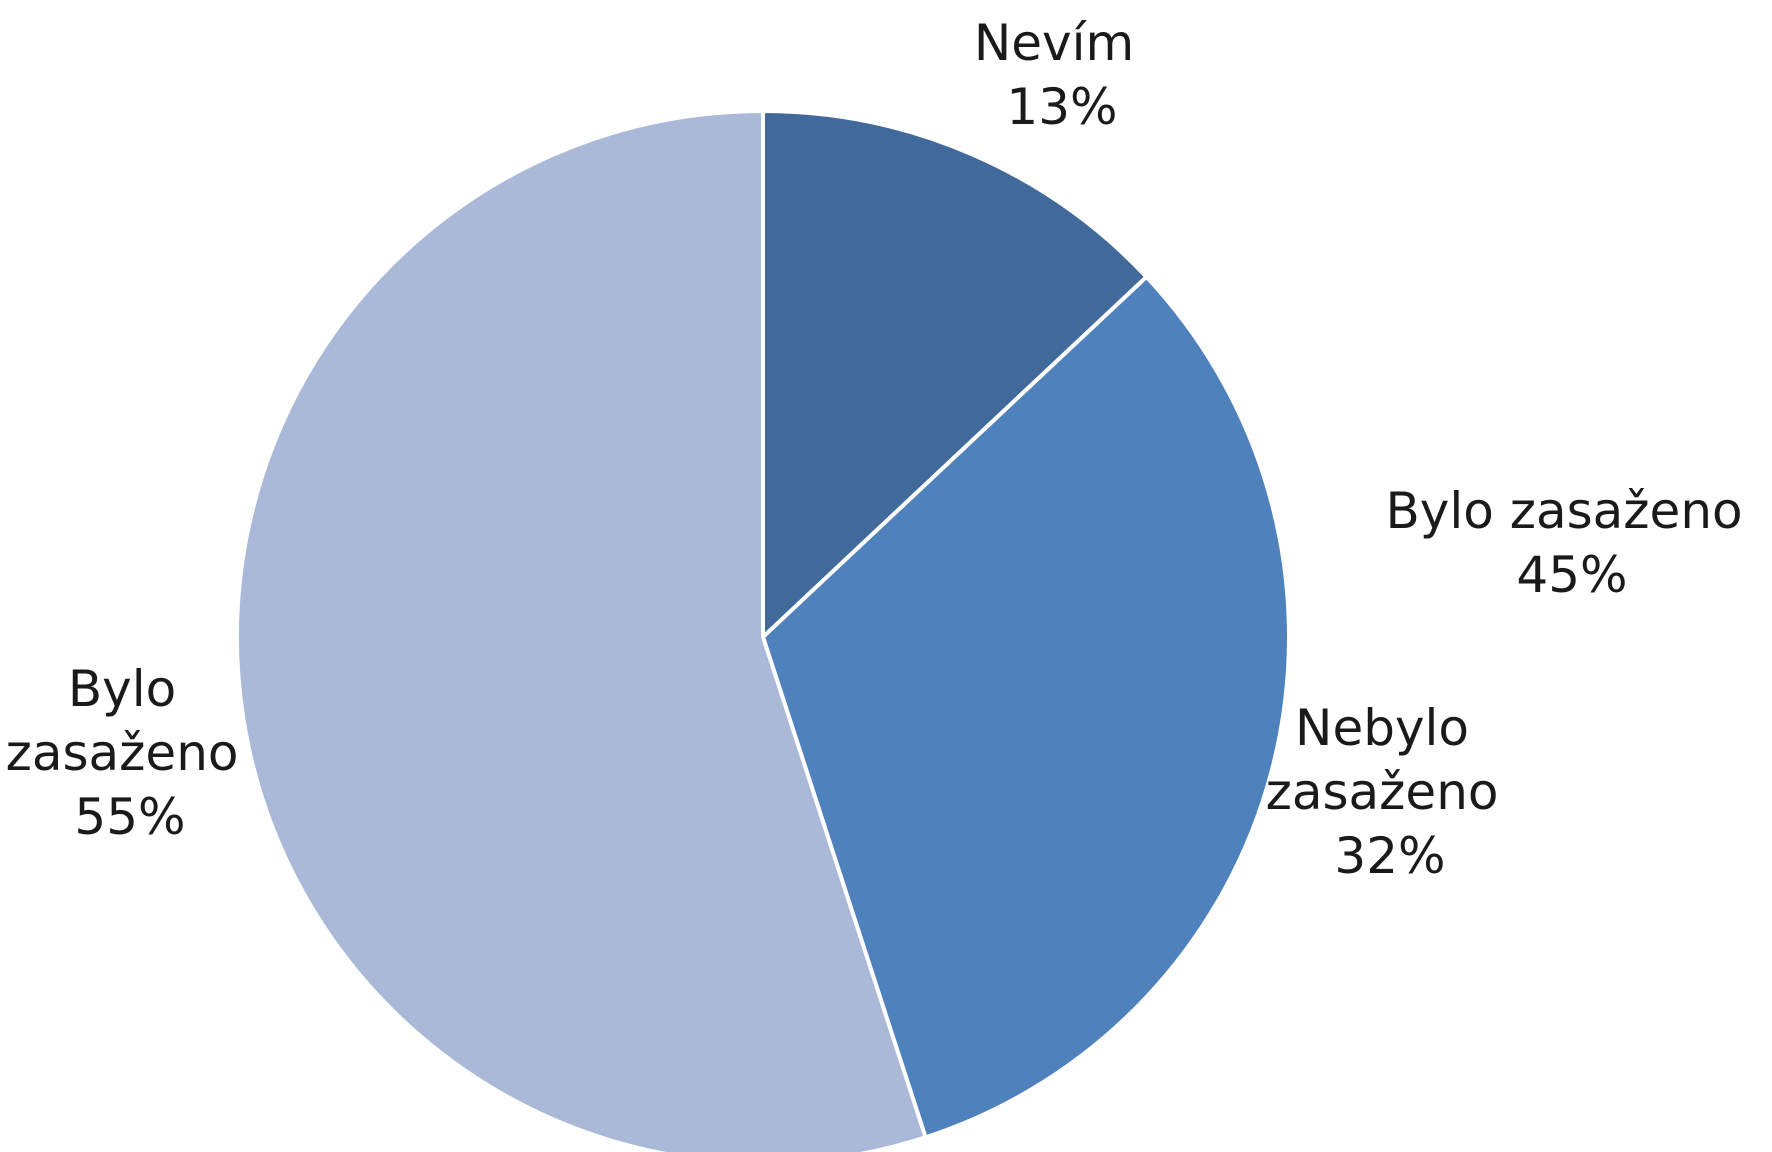  Describe the element at coordinates (1382, 728) in the screenshot. I see `slice-label-nebylo-line1: Nebylo` at that location.